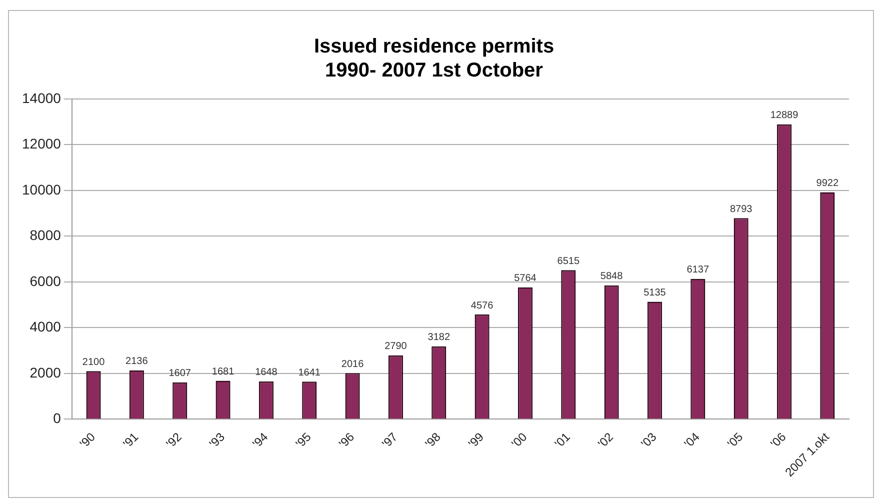  Describe the element at coordinates (303, 440) in the screenshot. I see `x-tick-label: '95` at that location.